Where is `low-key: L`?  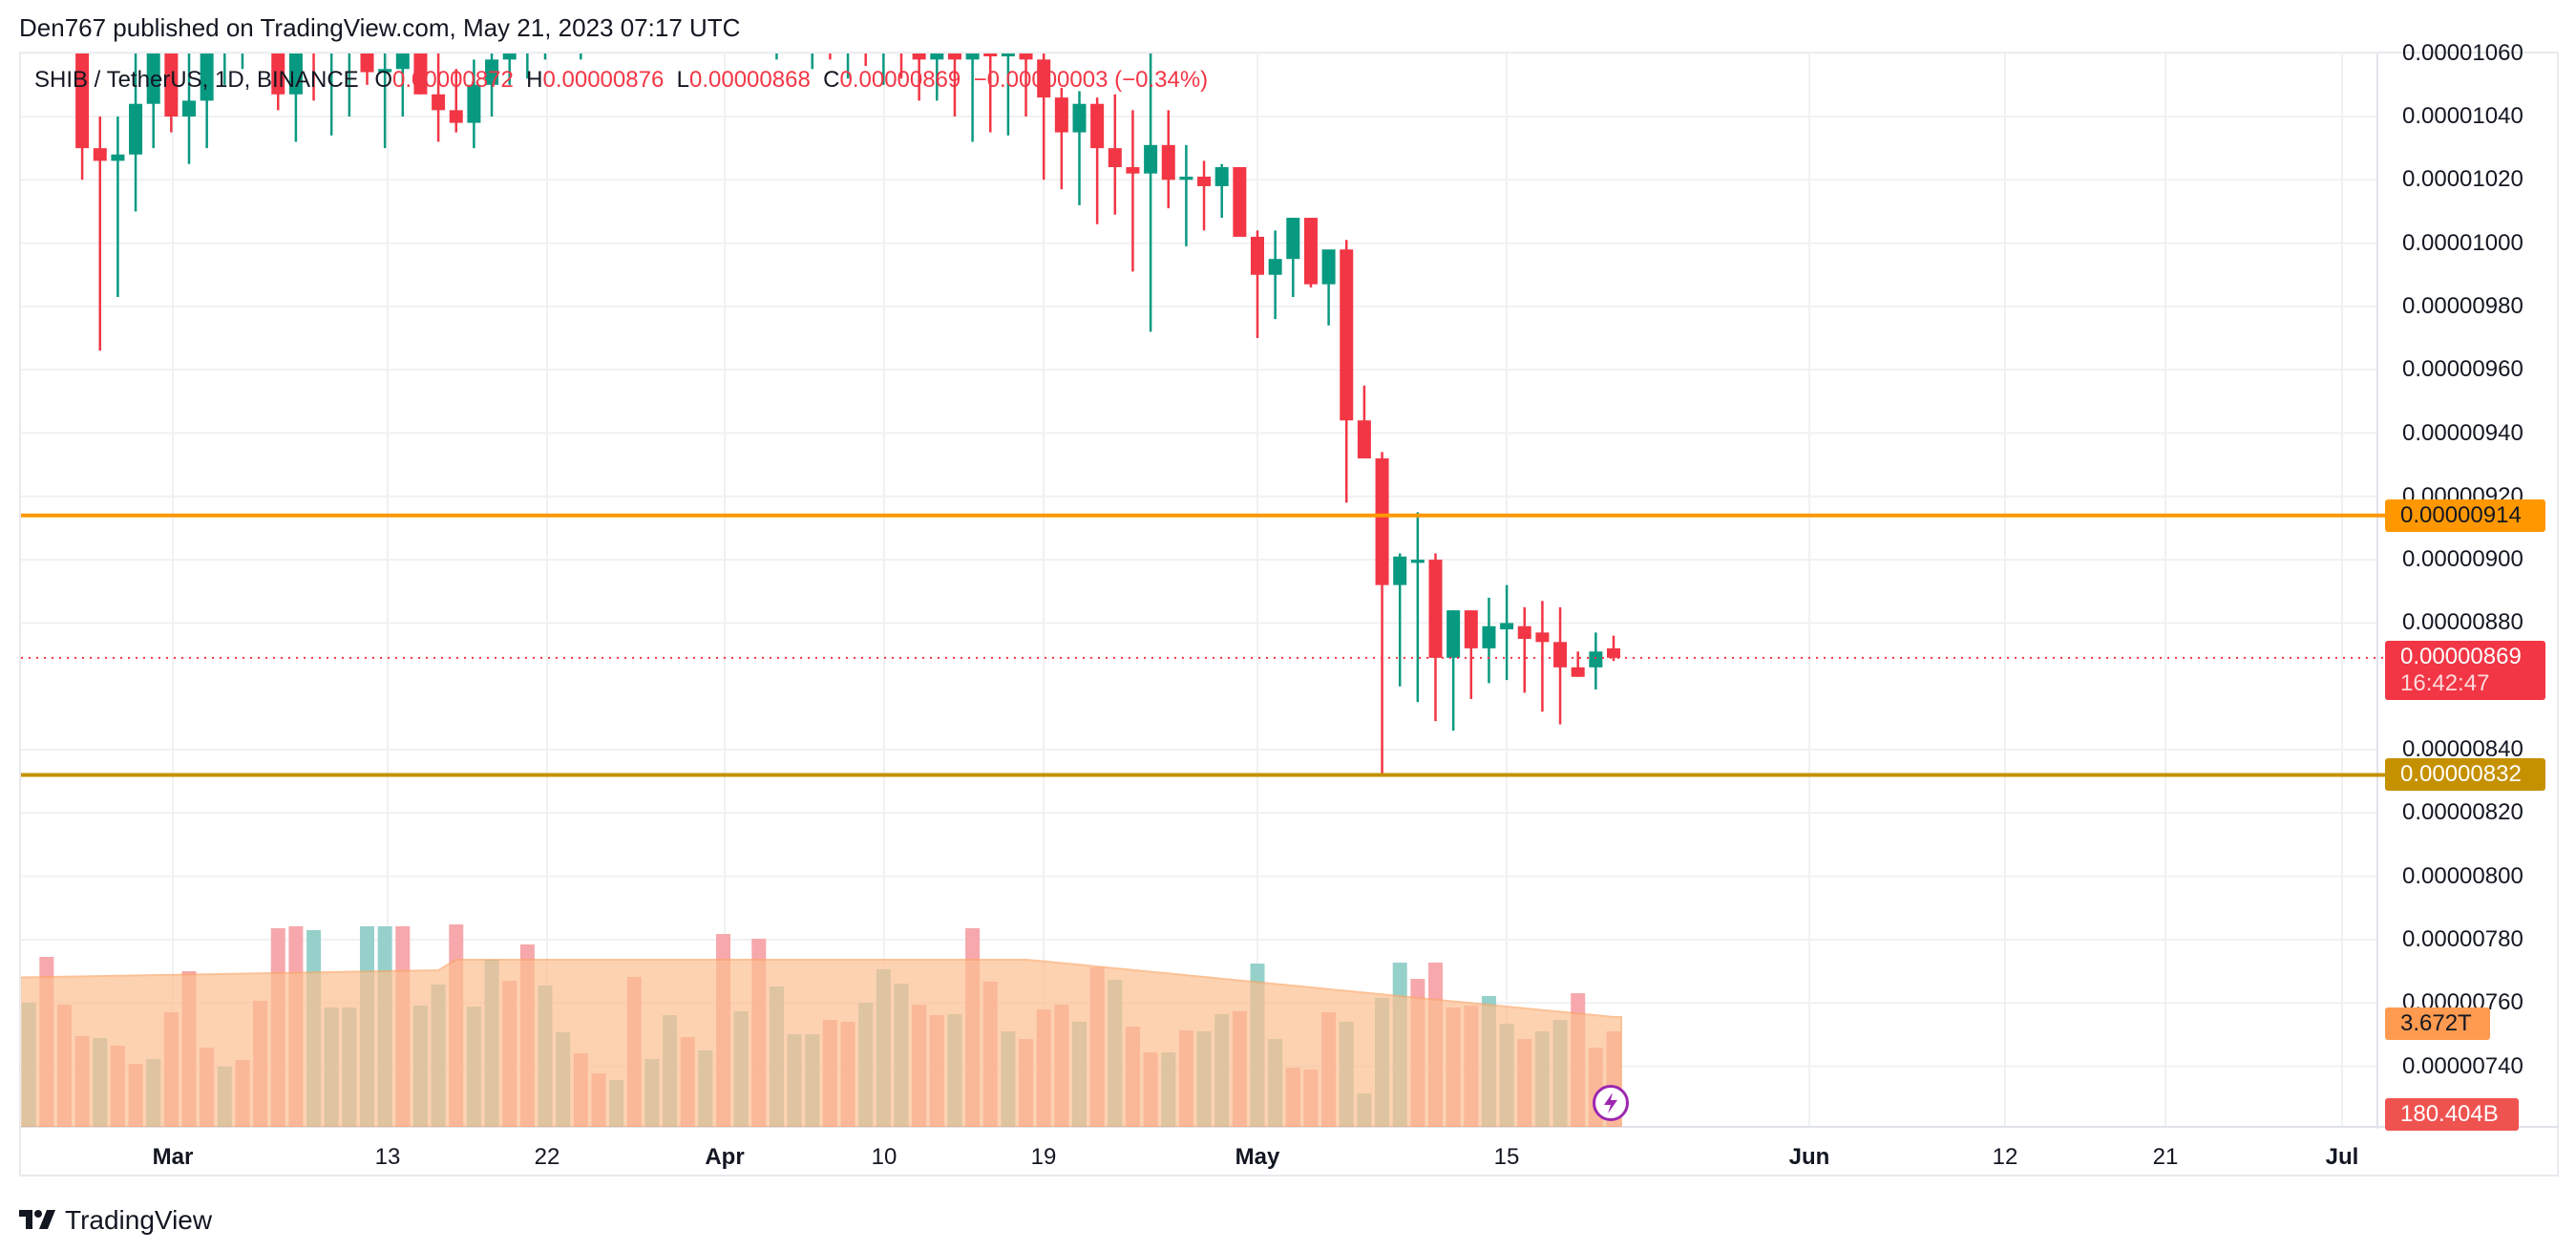
low-key: L is located at coordinates (682, 80).